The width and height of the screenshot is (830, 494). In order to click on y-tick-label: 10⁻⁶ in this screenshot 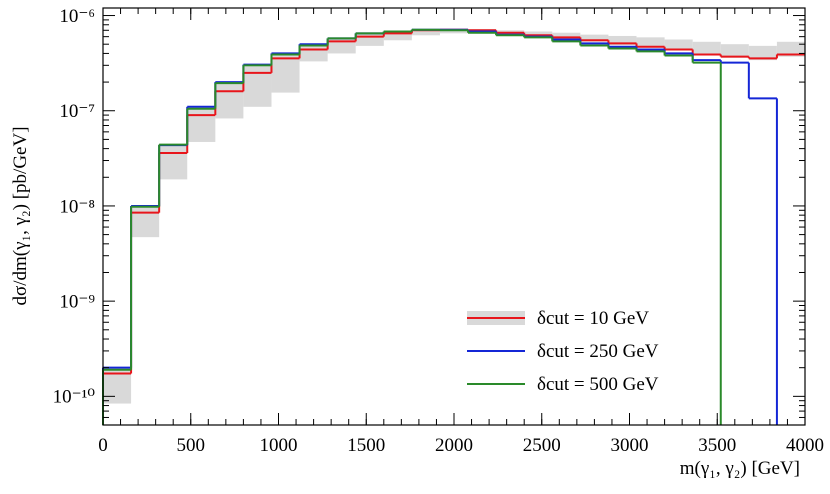, I will do `click(77, 16)`.